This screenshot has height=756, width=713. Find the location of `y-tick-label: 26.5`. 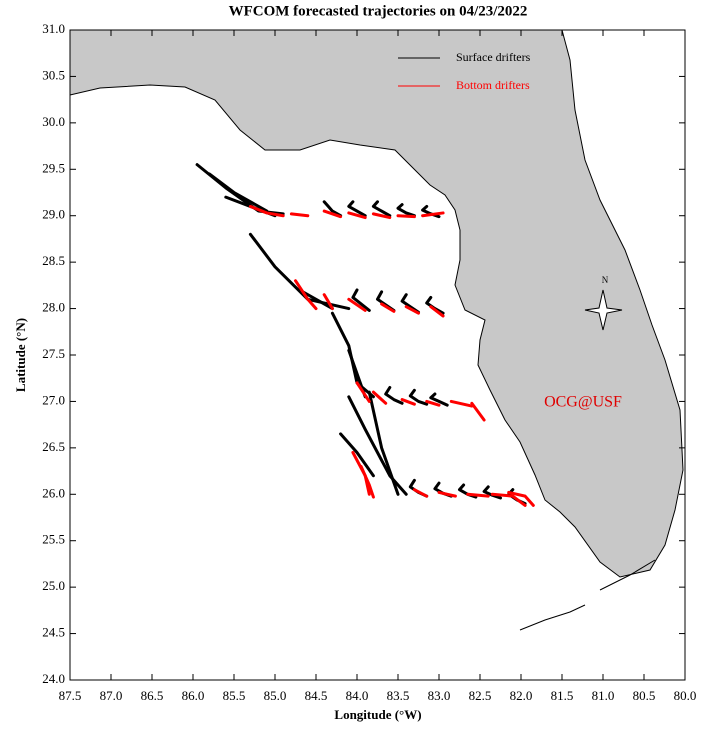

y-tick-label: 26.5 is located at coordinates (53, 446).